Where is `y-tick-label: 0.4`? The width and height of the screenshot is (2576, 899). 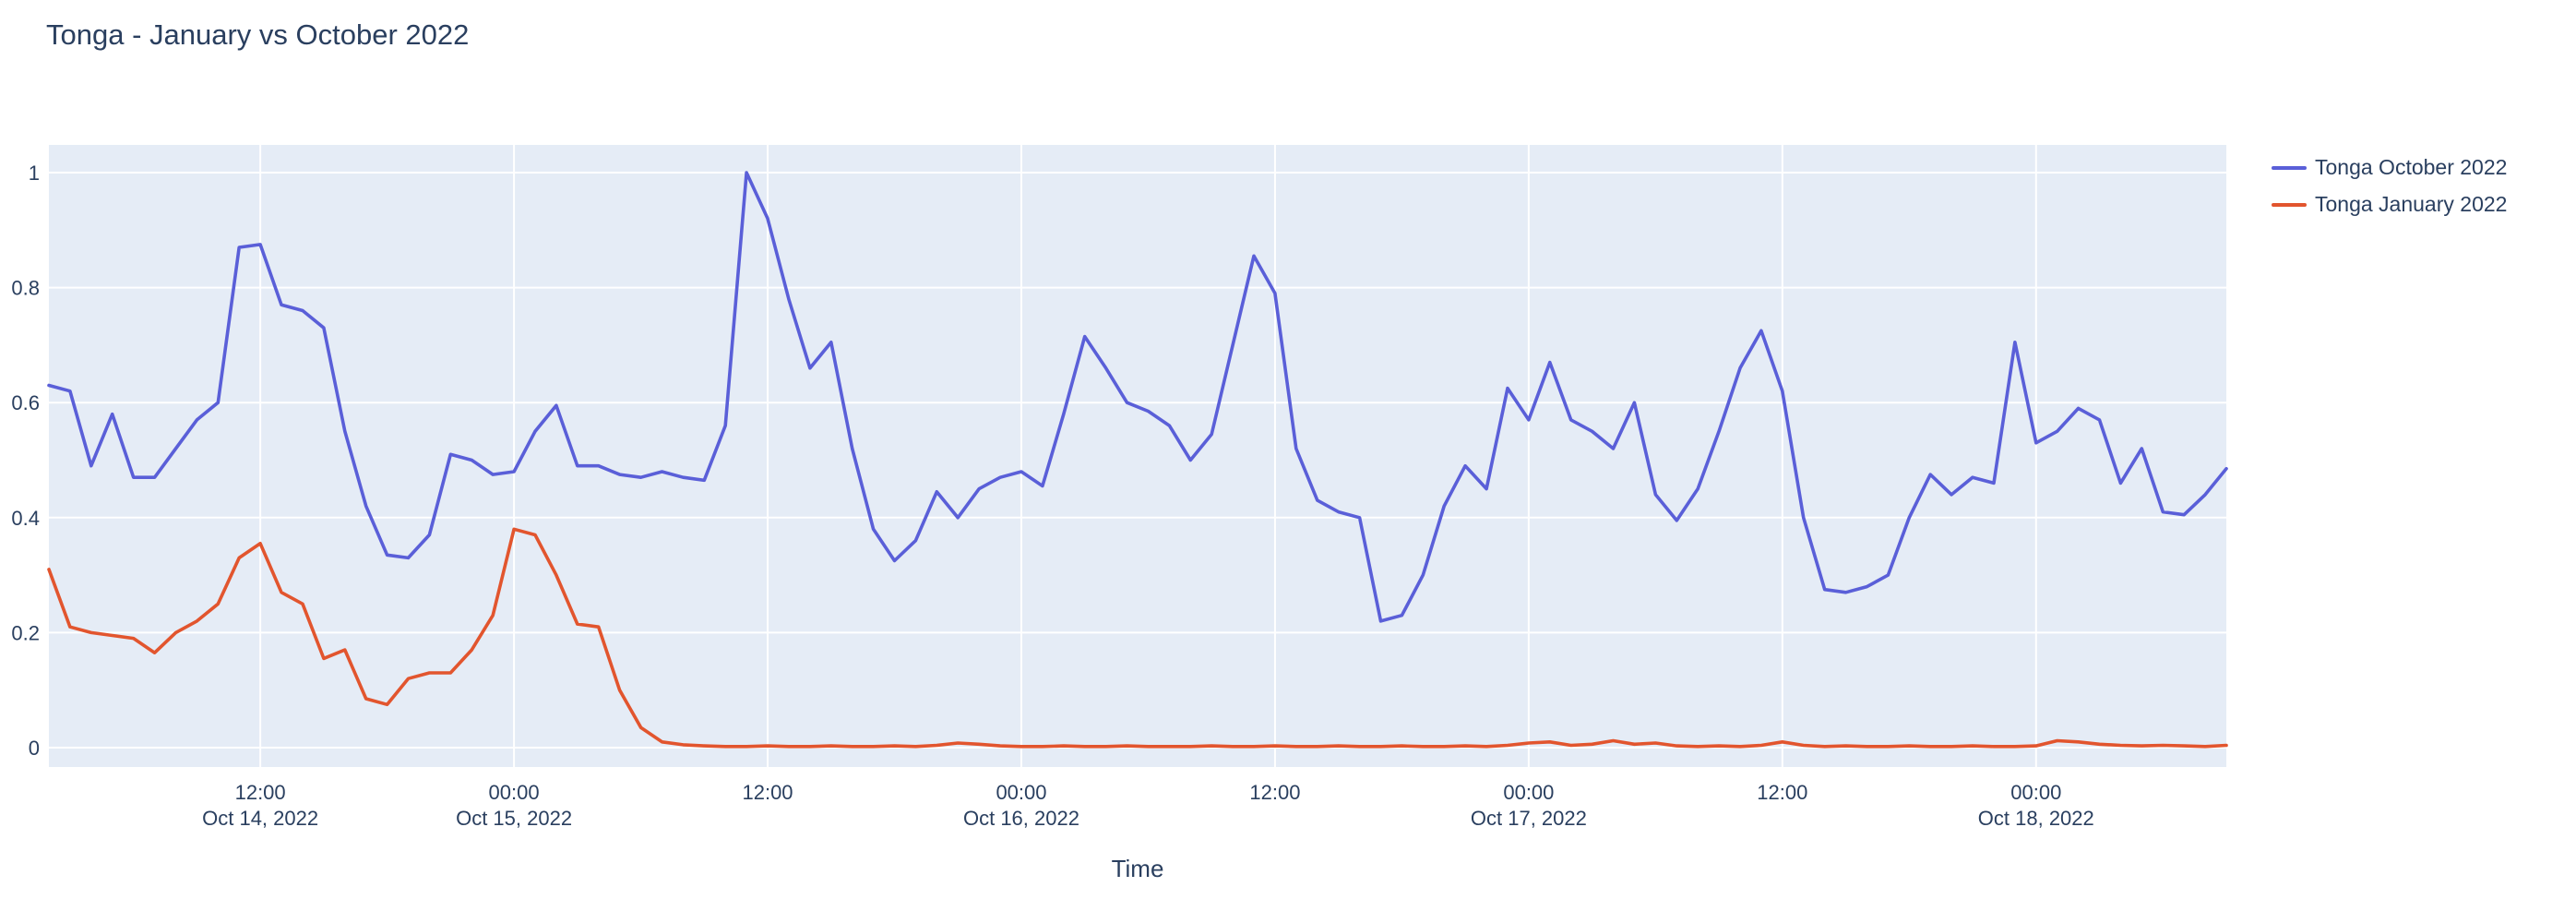
y-tick-label: 0.4 is located at coordinates (25, 518).